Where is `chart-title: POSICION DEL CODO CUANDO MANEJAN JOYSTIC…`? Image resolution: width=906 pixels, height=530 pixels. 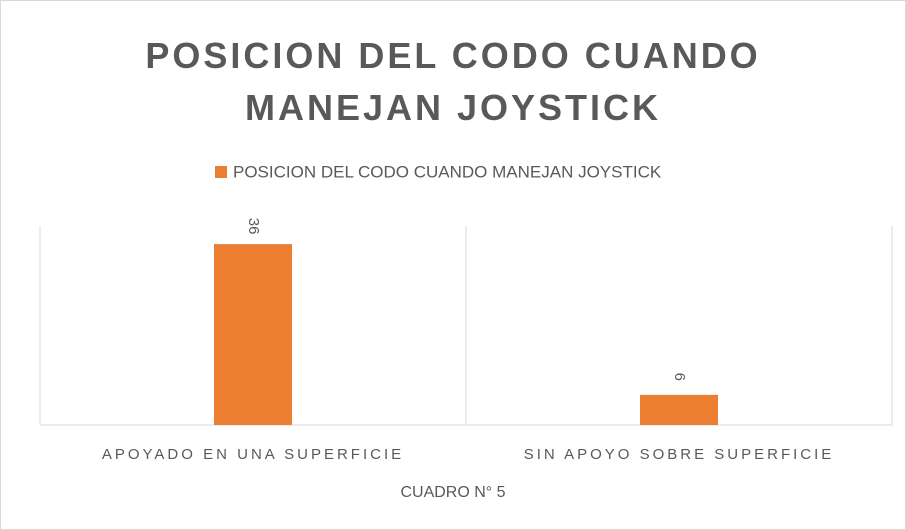 chart-title: POSICION DEL CODO CUANDO MANEJAN JOYSTIC… is located at coordinates (453, 81).